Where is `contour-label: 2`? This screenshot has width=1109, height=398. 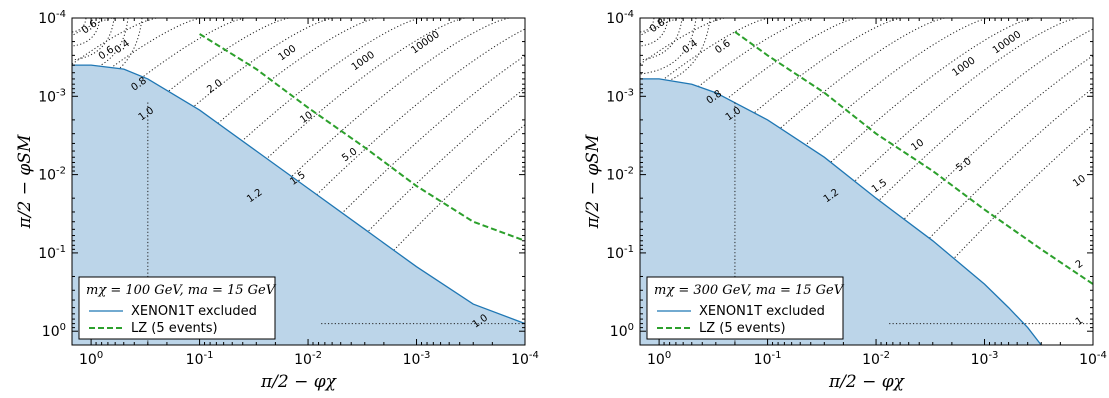 contour-label: 2 is located at coordinates (1080, 264).